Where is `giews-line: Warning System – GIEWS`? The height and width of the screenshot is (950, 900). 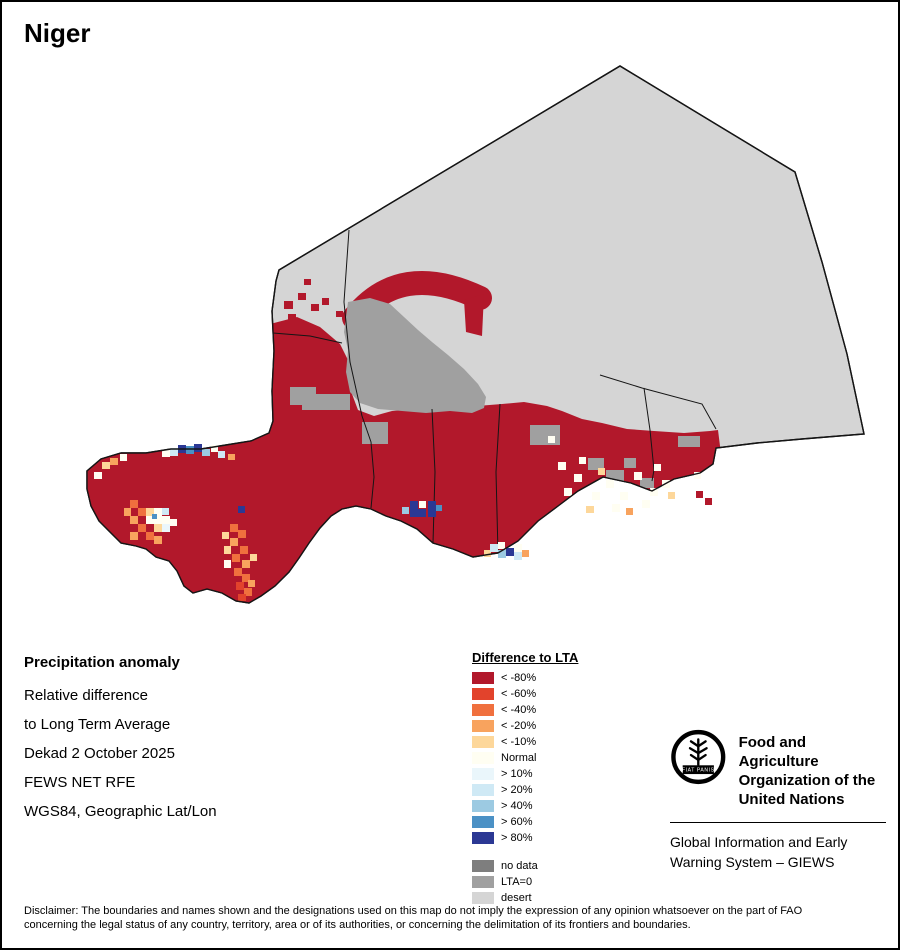
giews-line: Warning System – GIEWS is located at coordinates (752, 862).